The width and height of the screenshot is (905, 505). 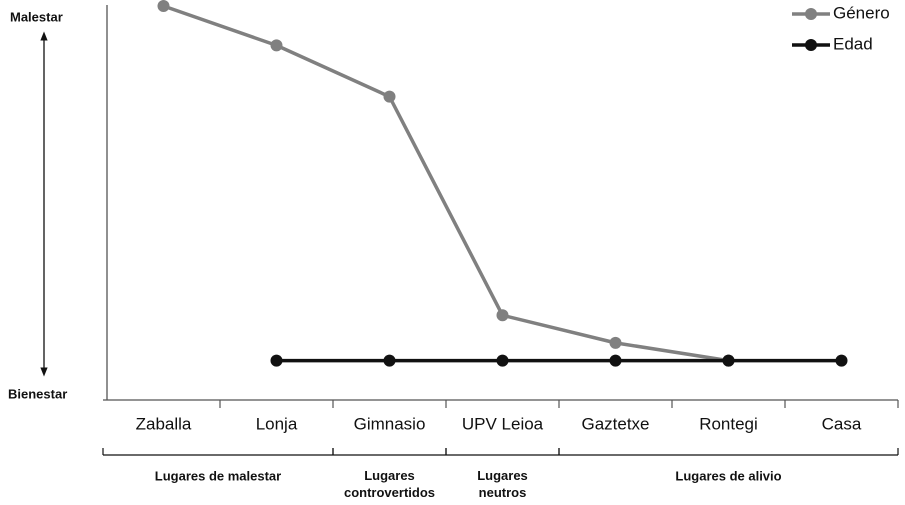 I want to click on group-label: Lugares de malestar, so click(x=218, y=475).